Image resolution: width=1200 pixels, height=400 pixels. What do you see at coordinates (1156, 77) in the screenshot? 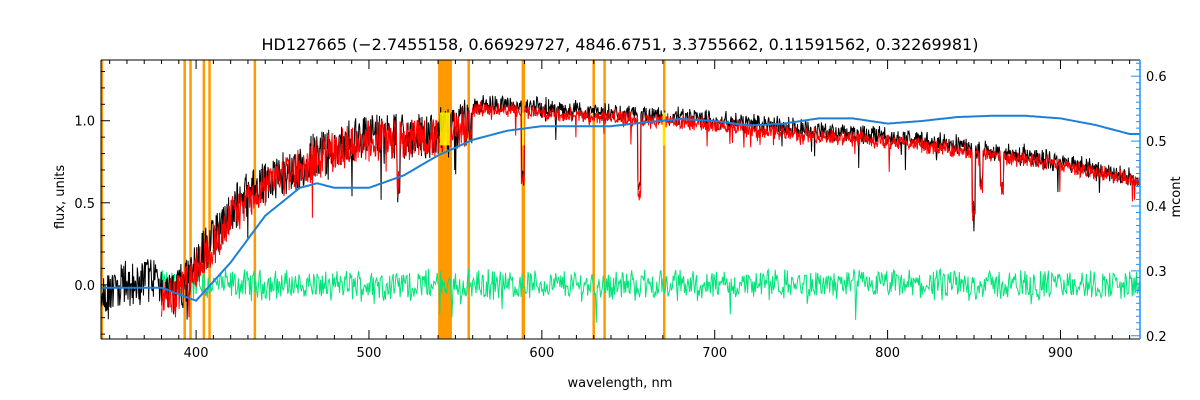
I see `y2-tick-label: 0.6` at bounding box center [1156, 77].